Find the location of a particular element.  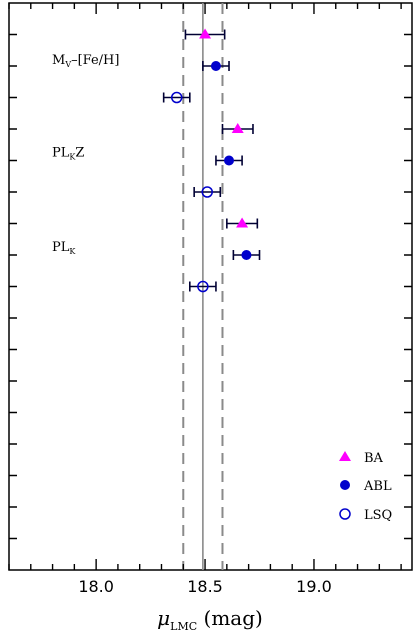

legend-label: BA is located at coordinates (374, 458).